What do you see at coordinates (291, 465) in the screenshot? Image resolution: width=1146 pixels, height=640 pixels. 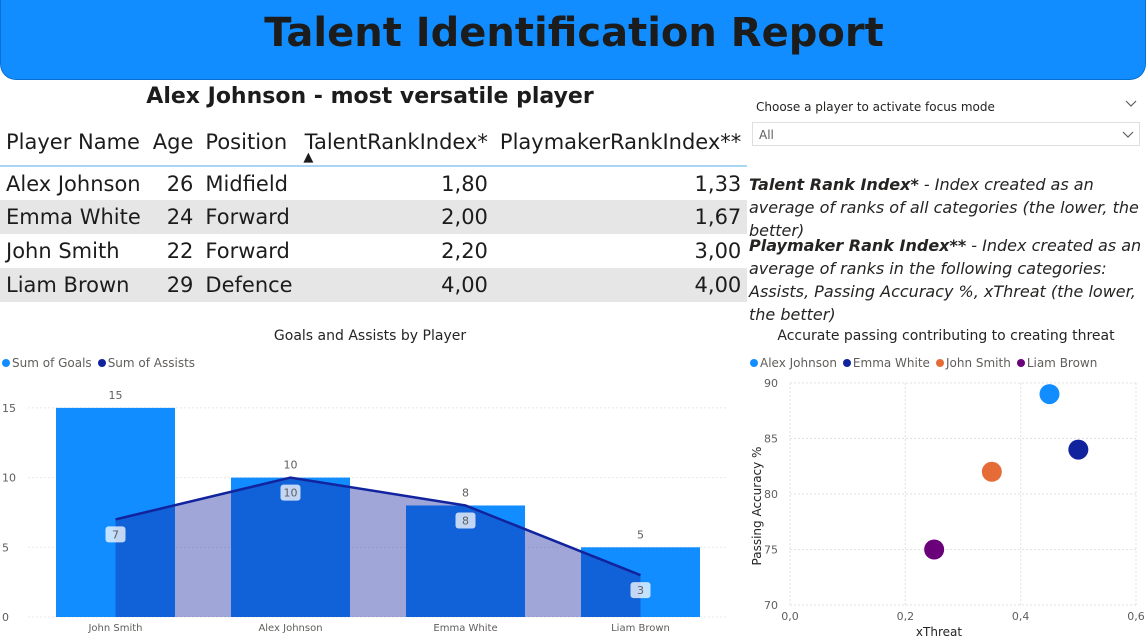 I see `data-label-goals: 10` at bounding box center [291, 465].